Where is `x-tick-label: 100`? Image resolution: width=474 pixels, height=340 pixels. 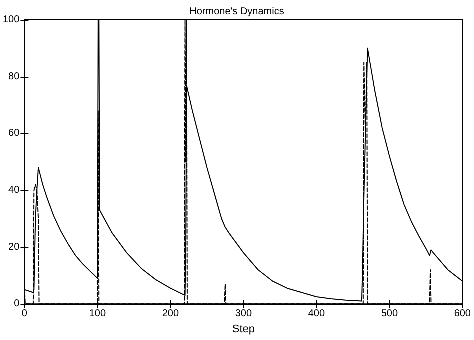 x-tick-label: 100 is located at coordinates (97, 314).